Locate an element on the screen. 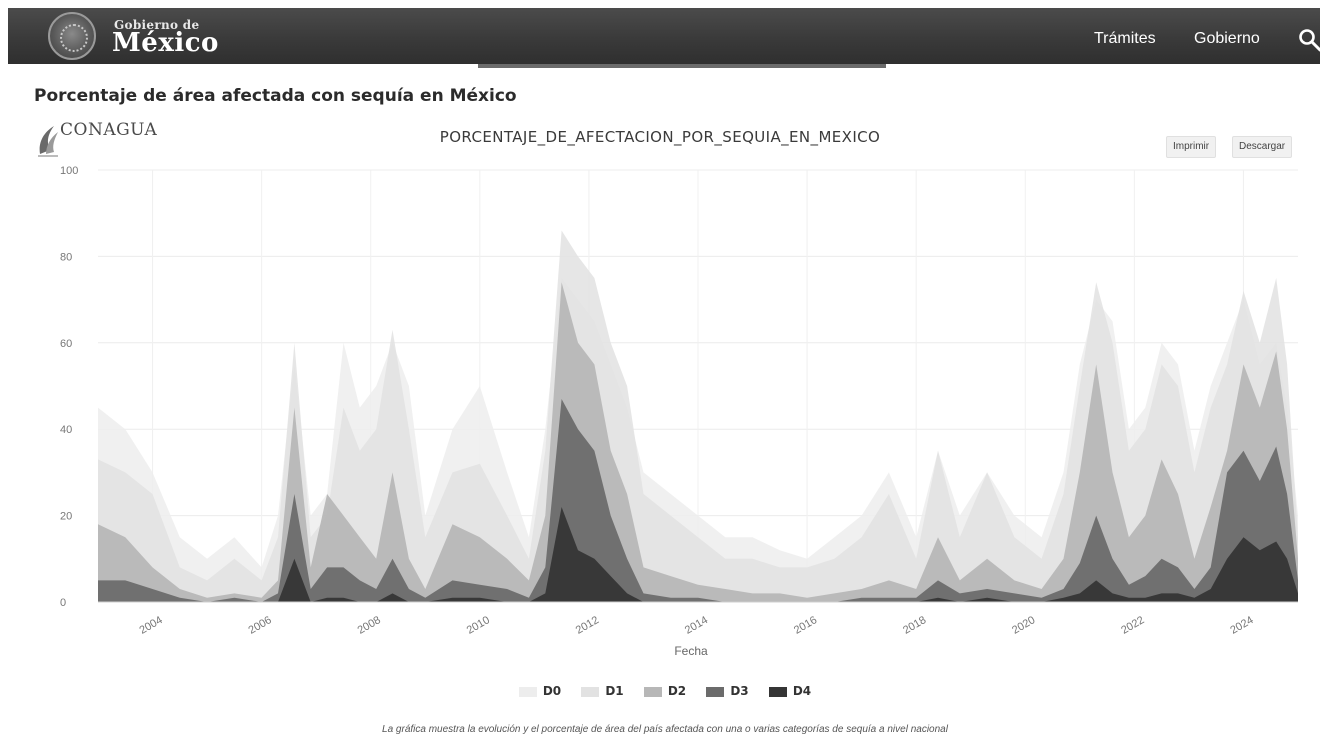 This screenshot has width=1330, height=742. legend-label-d4: D4 is located at coordinates (802, 691).